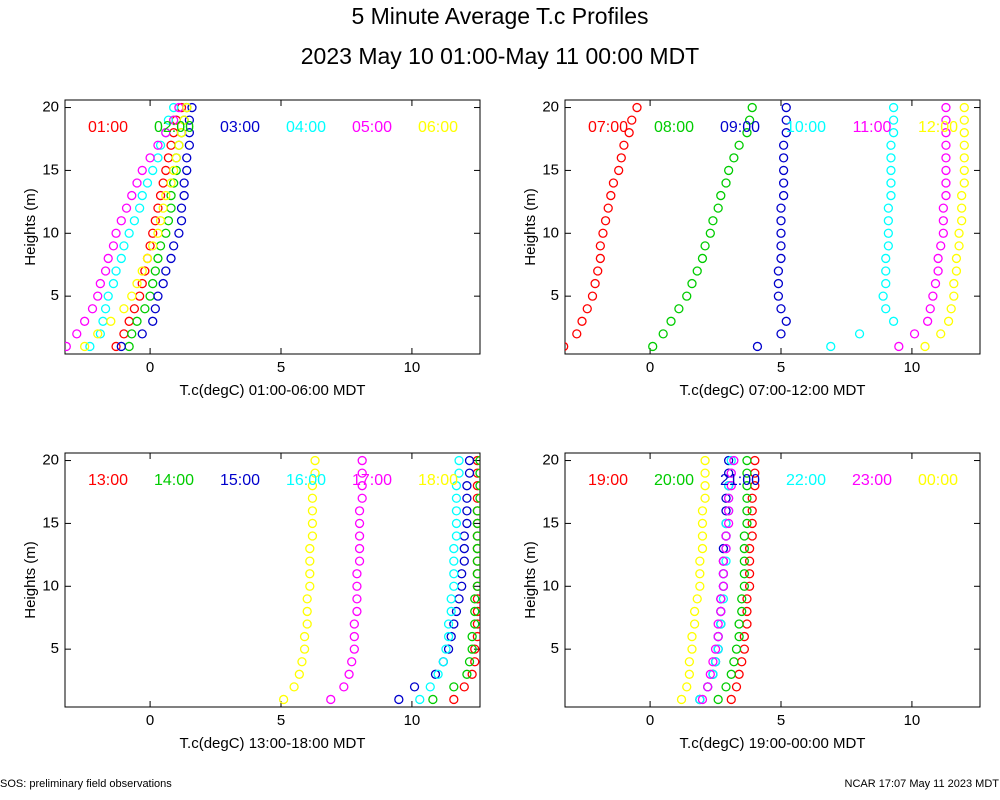  What do you see at coordinates (240, 127) in the screenshot?
I see `legend-entry: 03:00` at bounding box center [240, 127].